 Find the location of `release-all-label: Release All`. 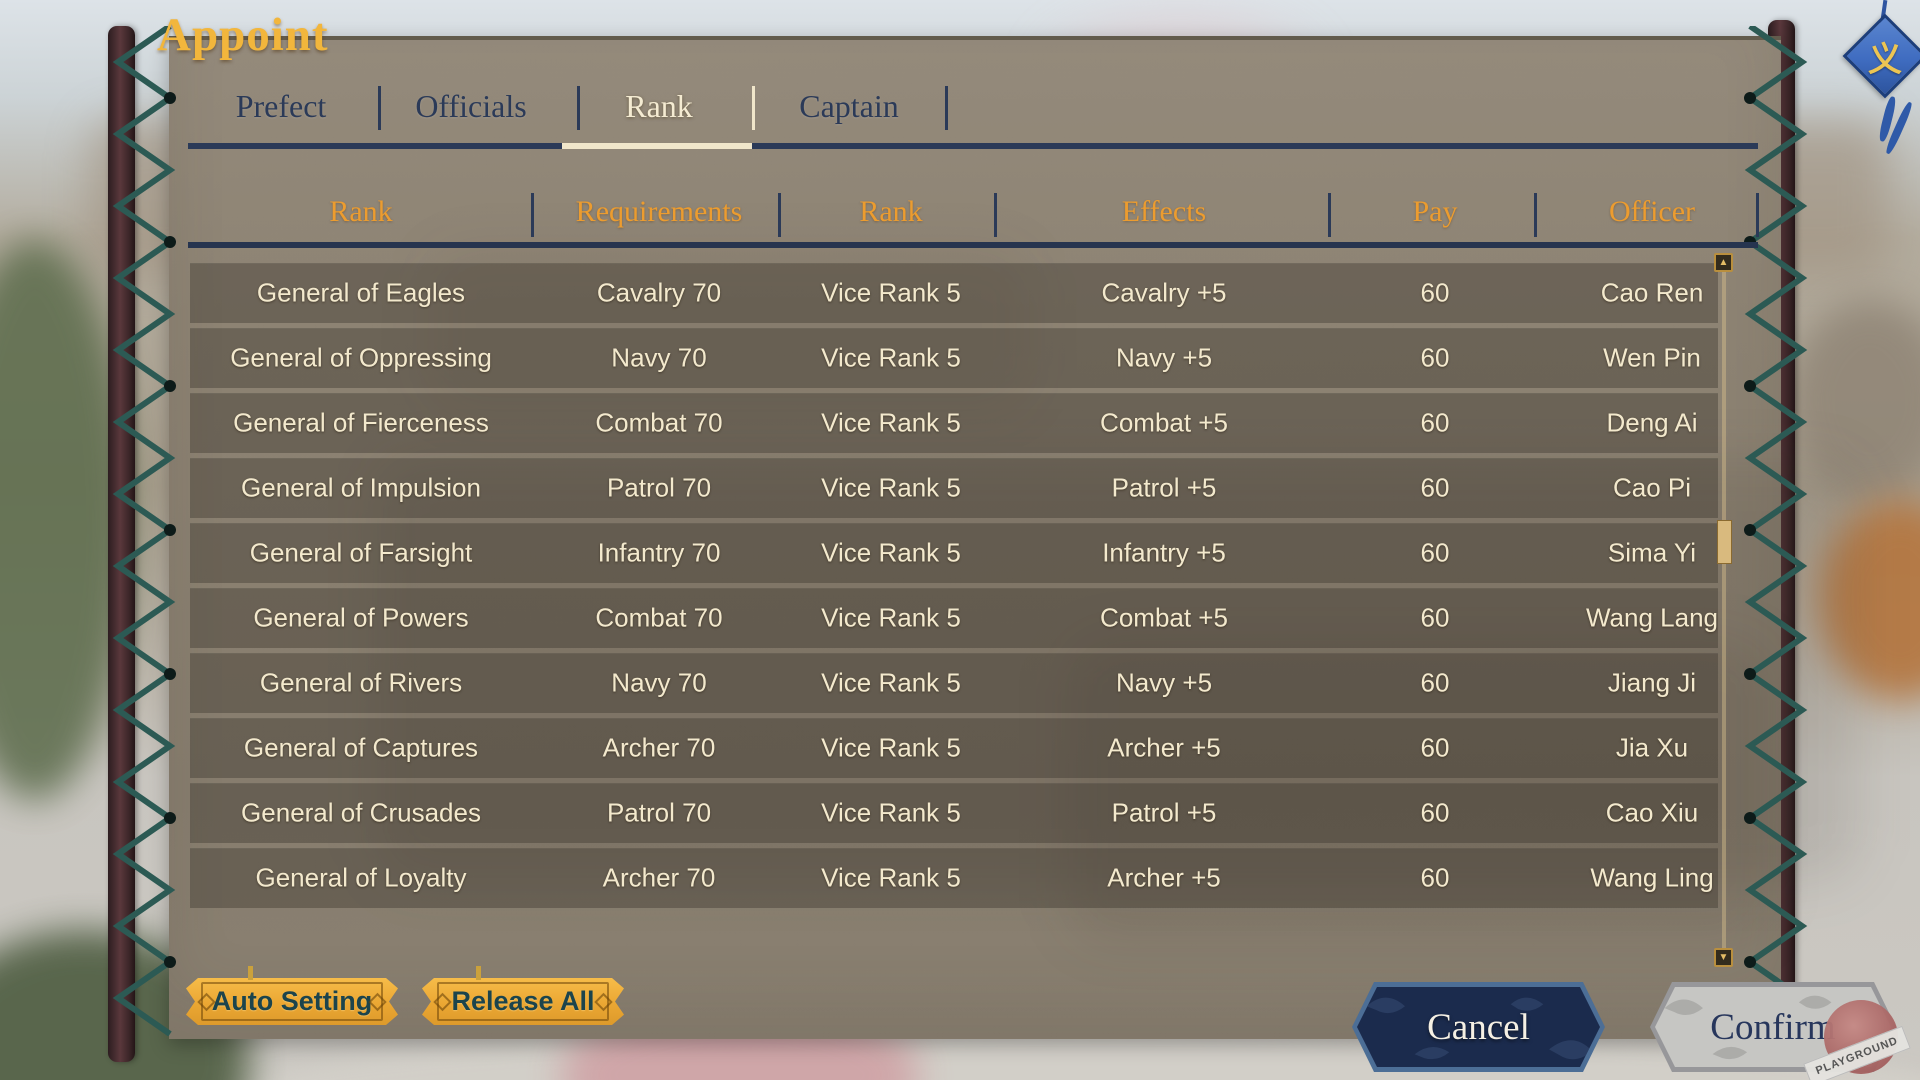

release-all-label: Release All is located at coordinates (523, 1001).